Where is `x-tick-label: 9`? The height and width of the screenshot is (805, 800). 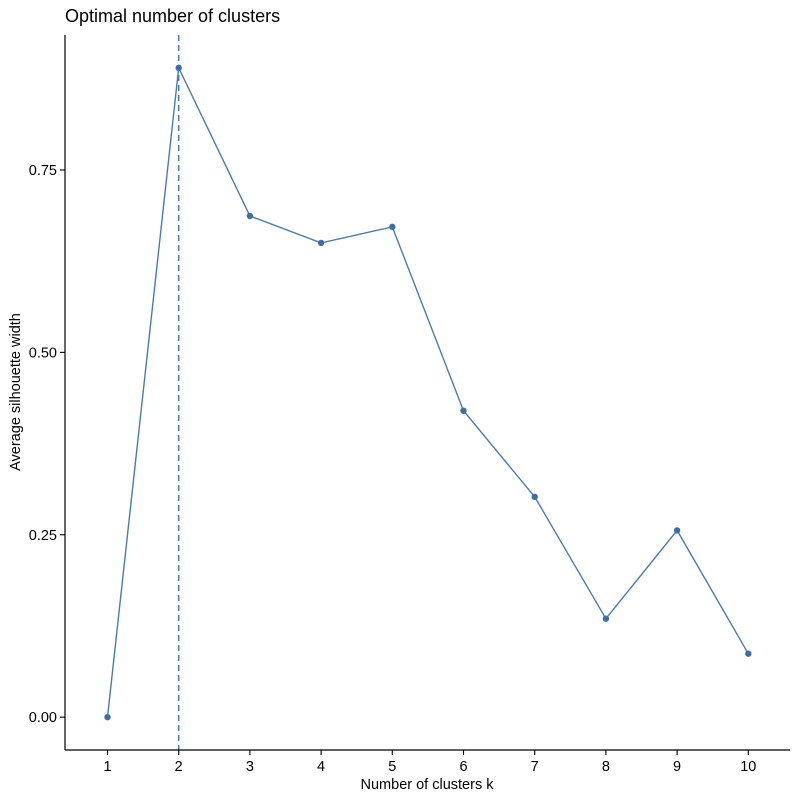 x-tick-label: 9 is located at coordinates (677, 767).